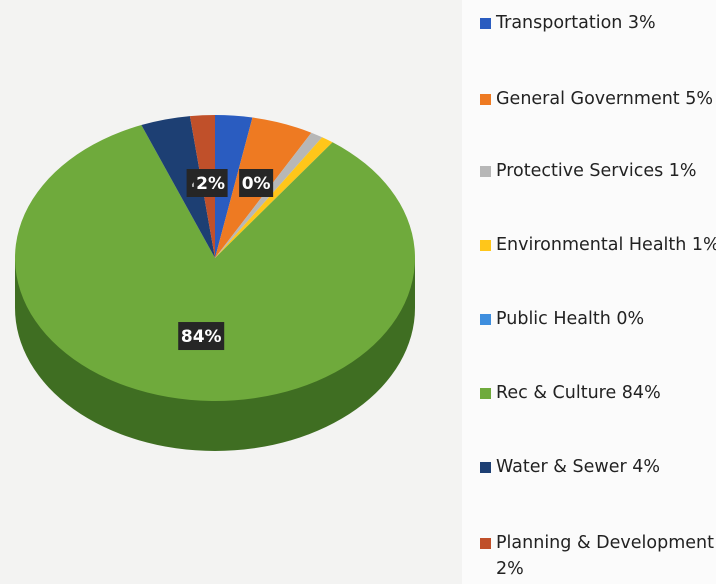 This screenshot has width=716, height=584. I want to click on data-label-text: 0%, so click(256, 184).